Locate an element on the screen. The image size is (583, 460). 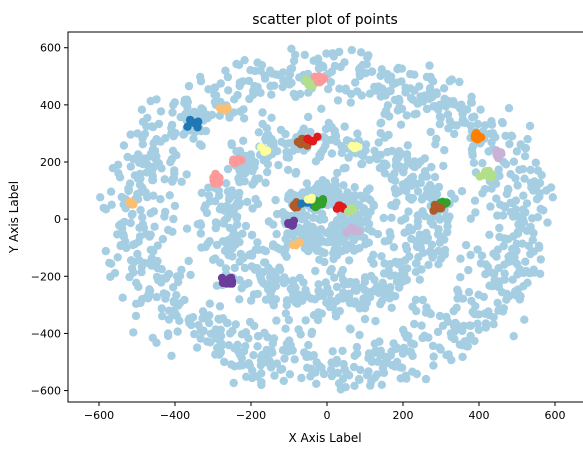
x-tick-label: 200 is located at coordinates (403, 415).